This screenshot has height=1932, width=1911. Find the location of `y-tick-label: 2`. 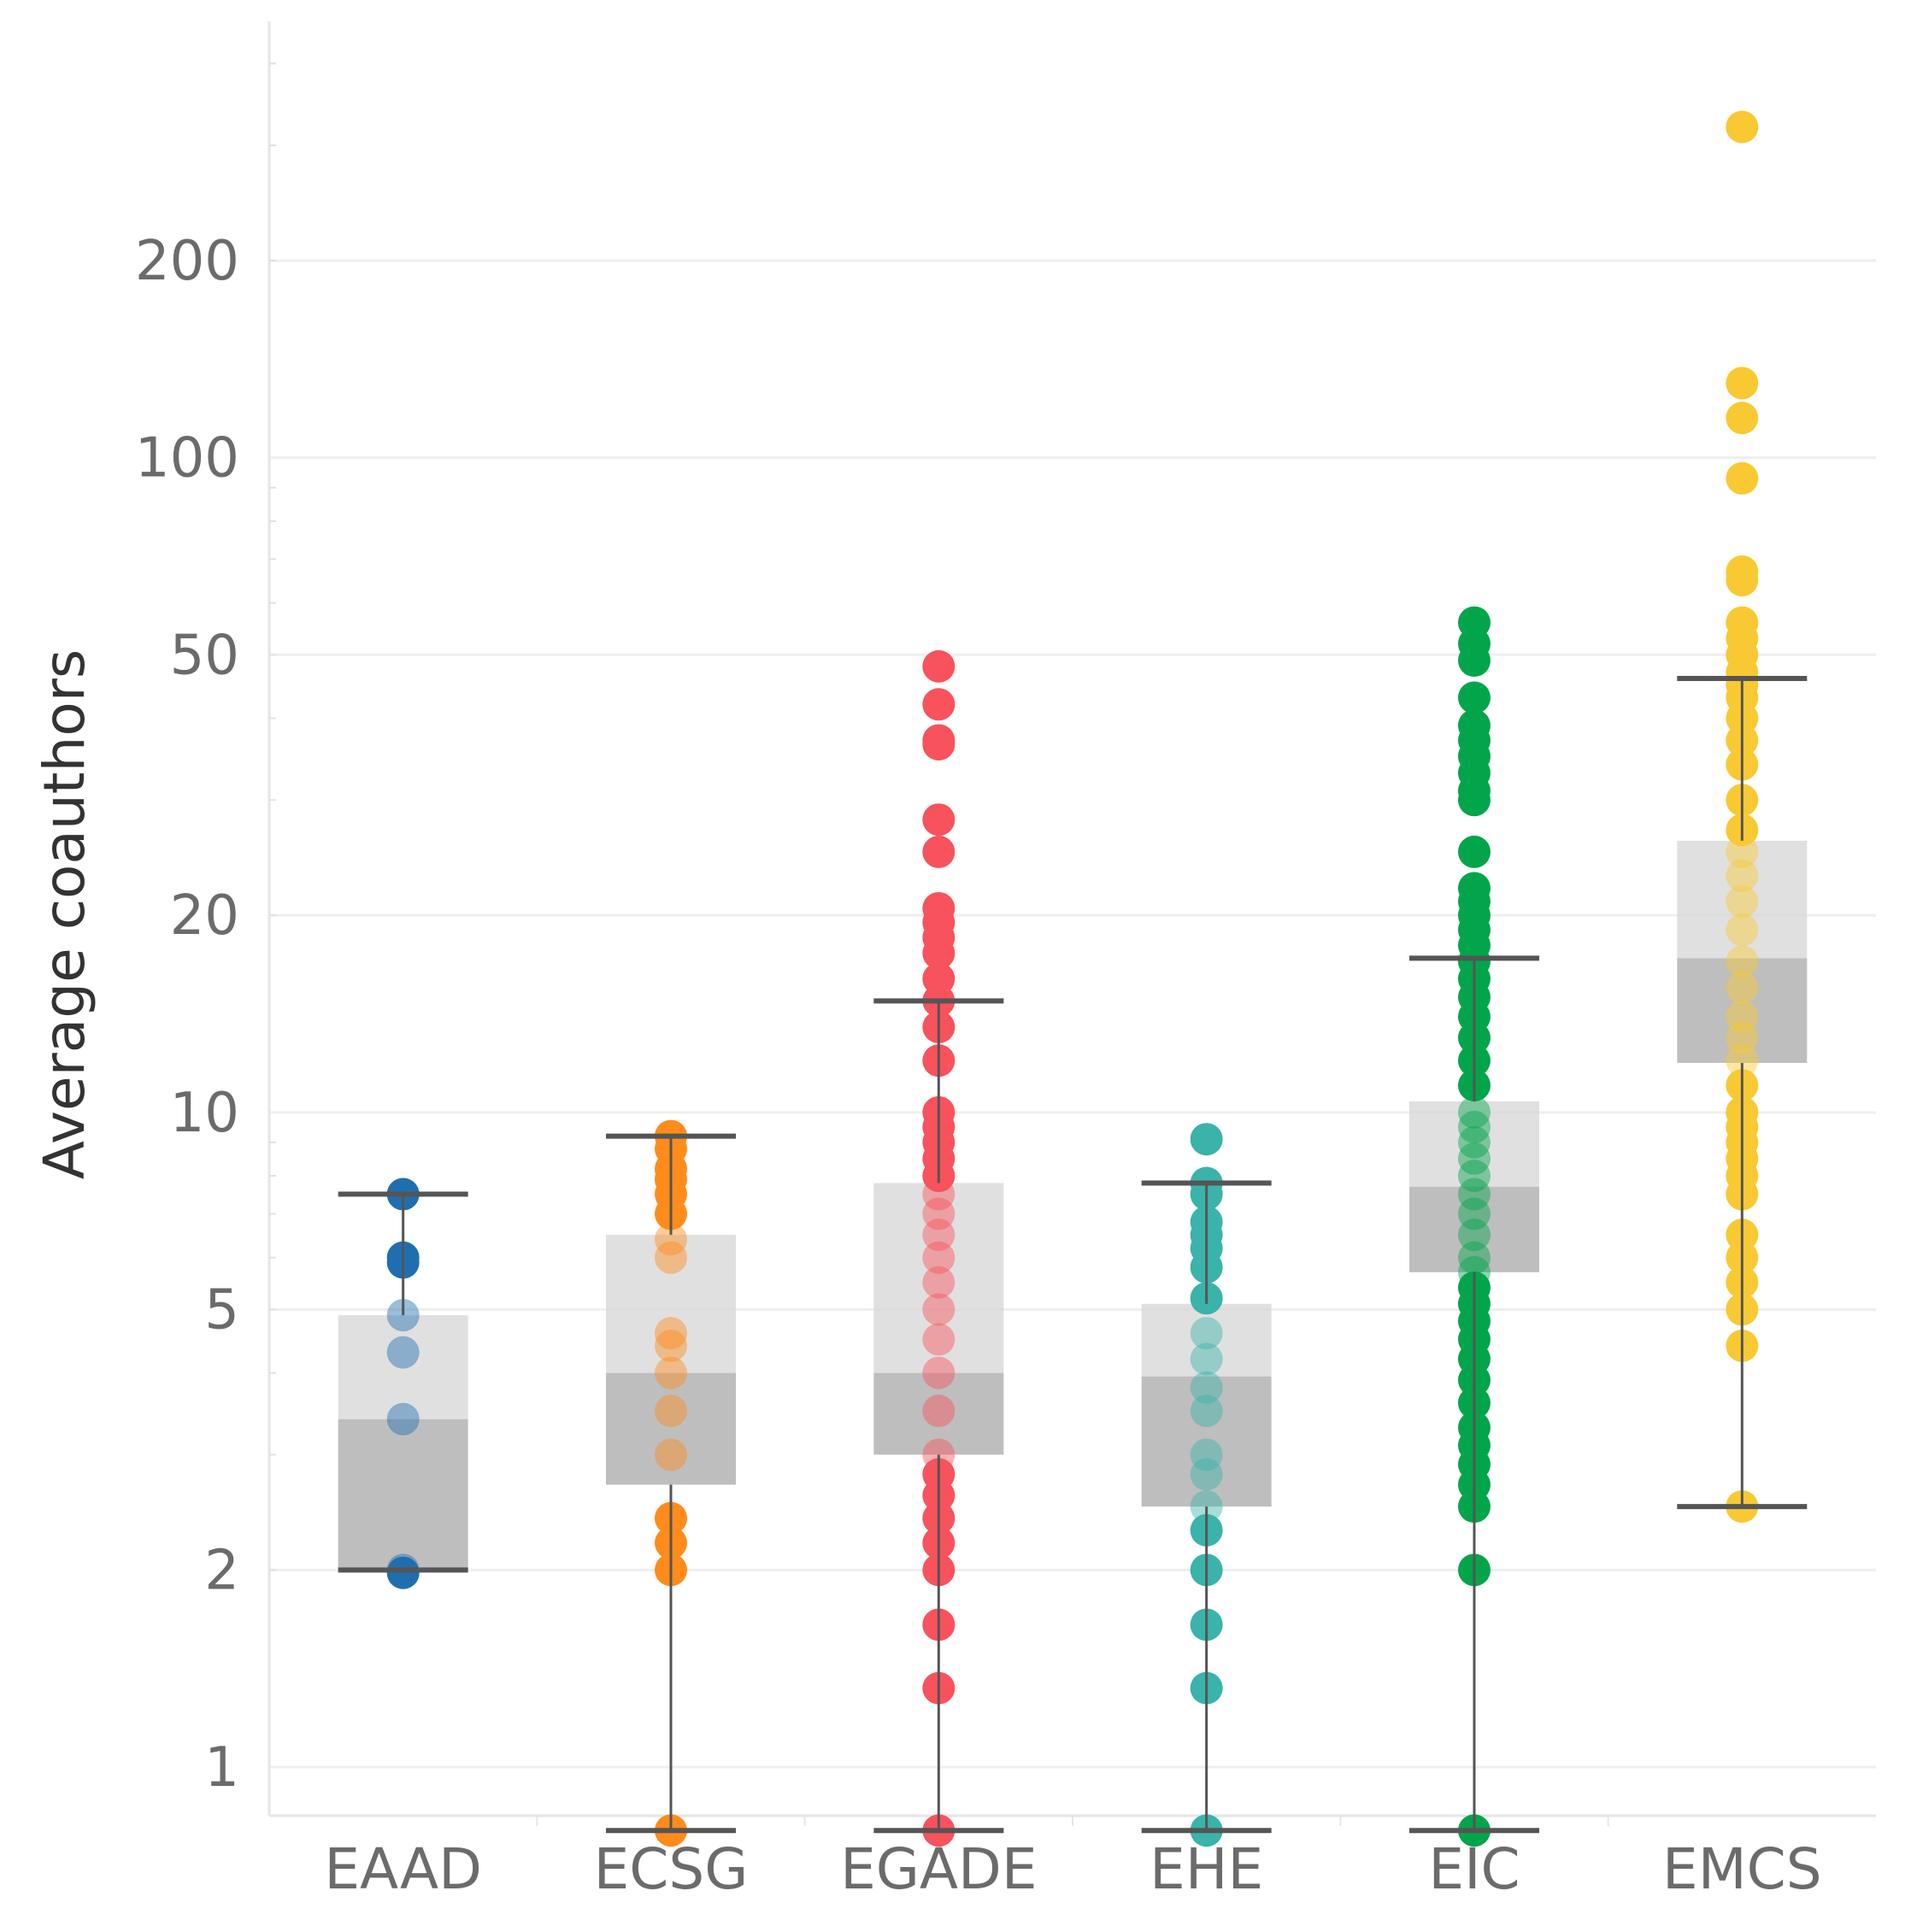

y-tick-label: 2 is located at coordinates (221, 1570).